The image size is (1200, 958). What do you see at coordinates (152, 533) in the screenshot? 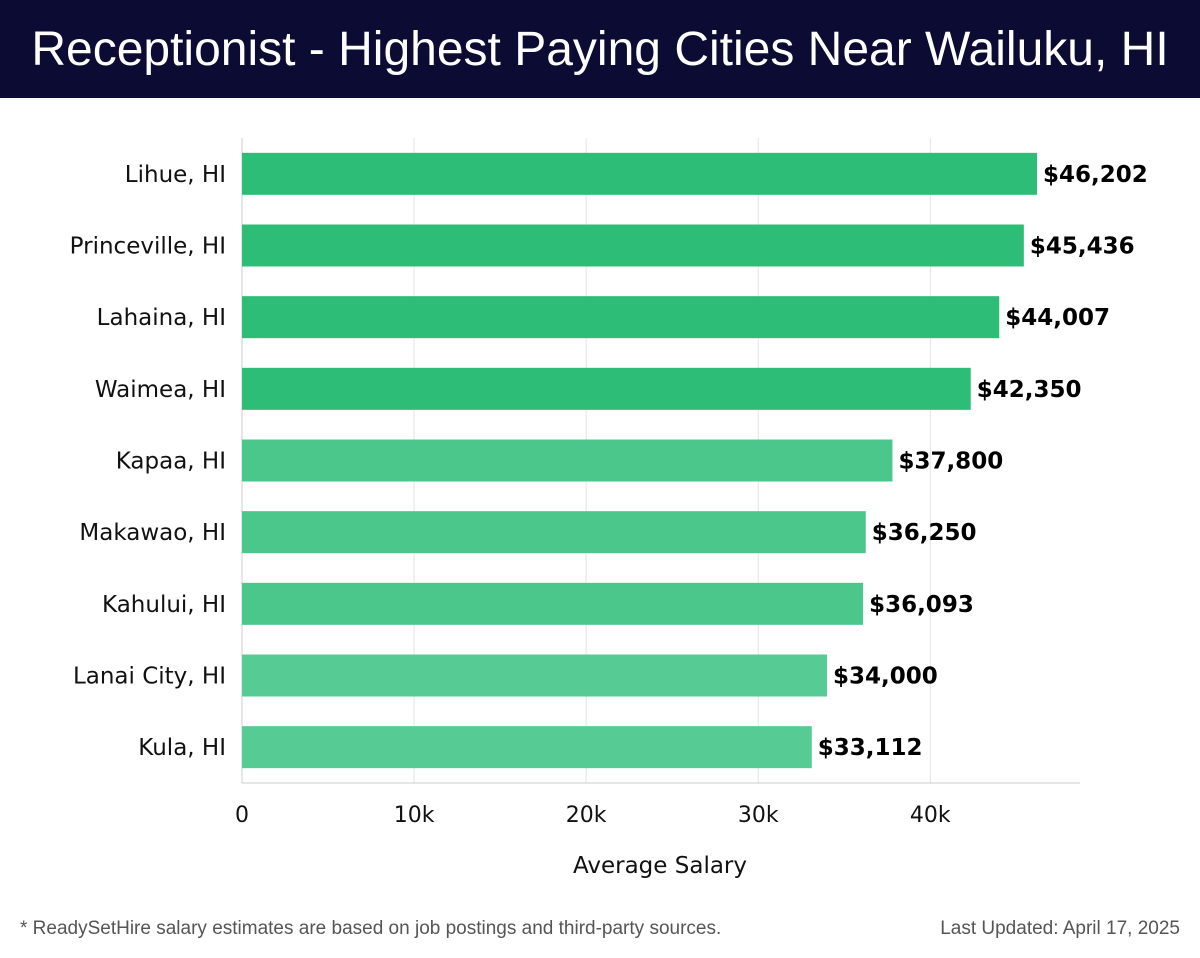
I see `category-label: Makawao, HI` at bounding box center [152, 533].